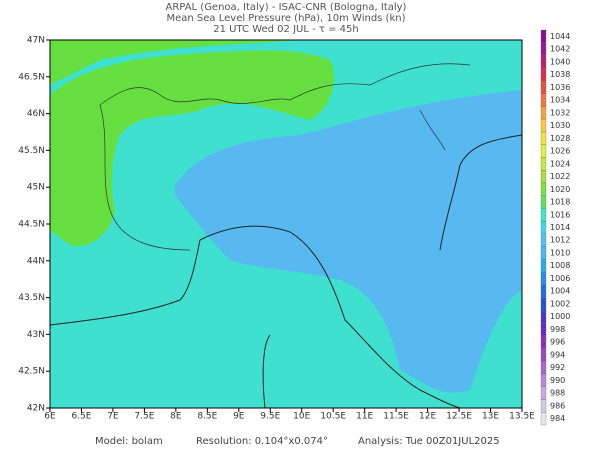 The height and width of the screenshot is (450, 600). Describe the element at coordinates (560, 74) in the screenshot. I see `colorbar-label: 1038` at that location.